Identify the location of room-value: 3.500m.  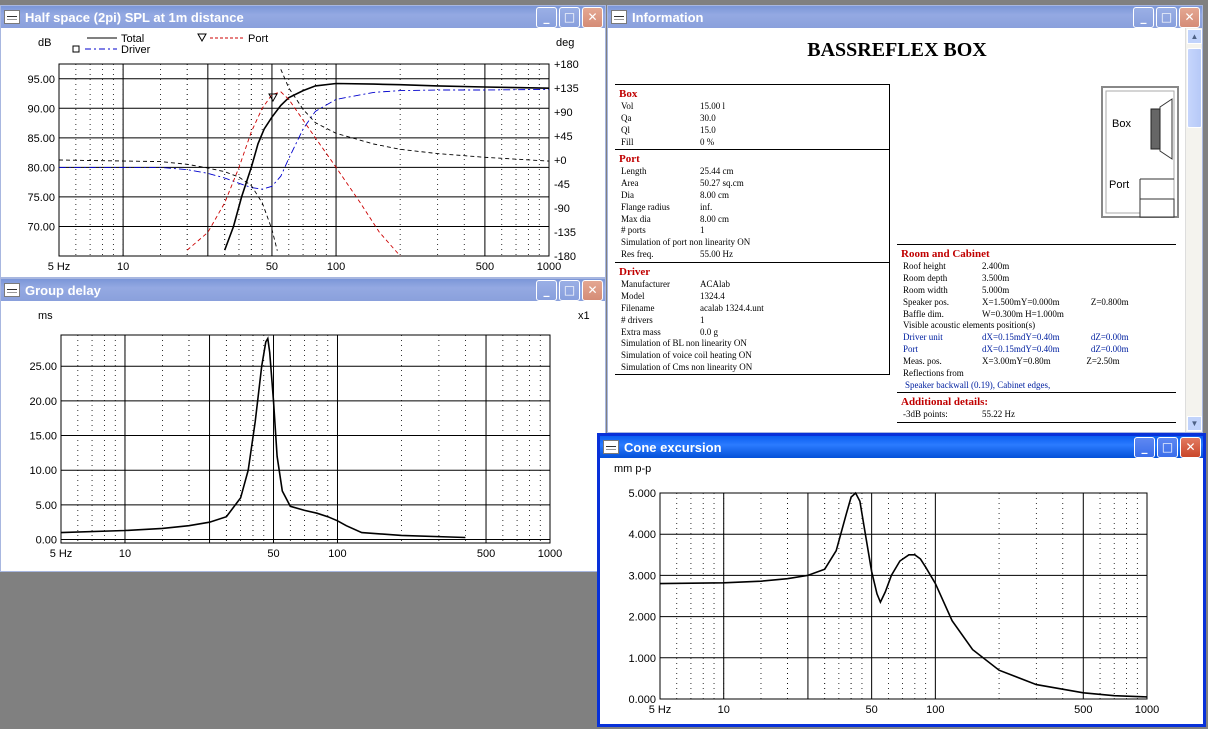
(996, 277).